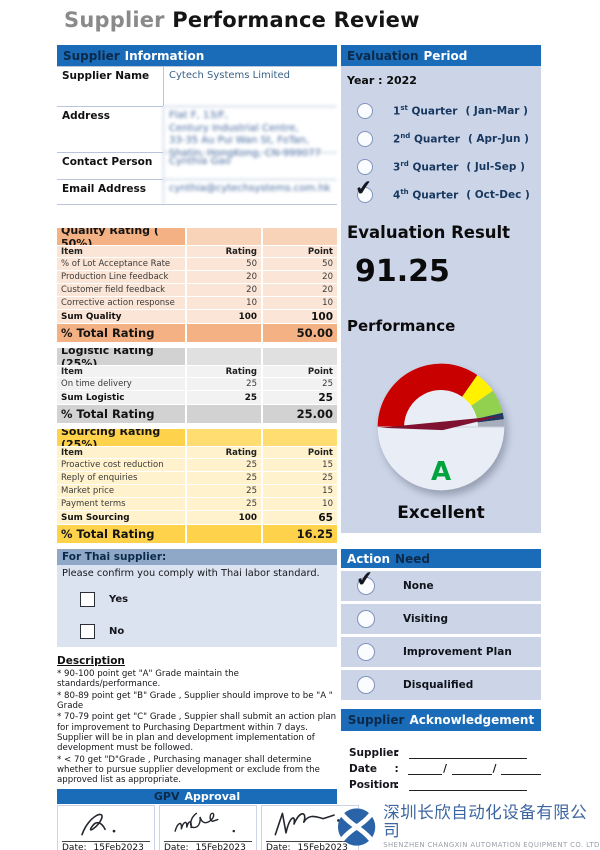 This screenshot has height=850, width=600. What do you see at coordinates (365, 111) in the screenshot?
I see `quarter-1-radio` at bounding box center [365, 111].